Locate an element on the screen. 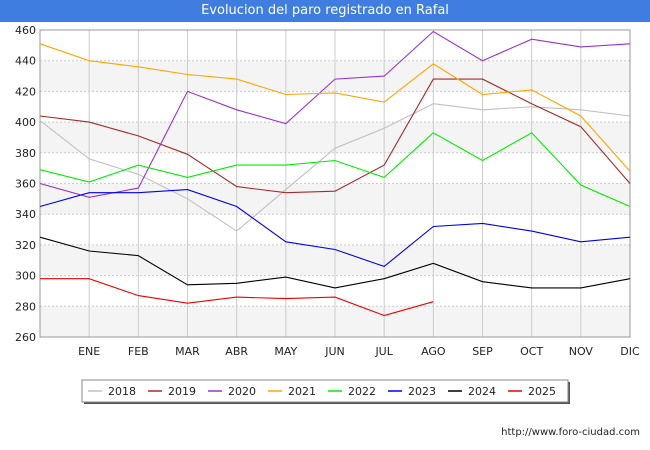 Image resolution: width=650 pixels, height=450 pixels. x-tick-label: AGO is located at coordinates (433, 351).